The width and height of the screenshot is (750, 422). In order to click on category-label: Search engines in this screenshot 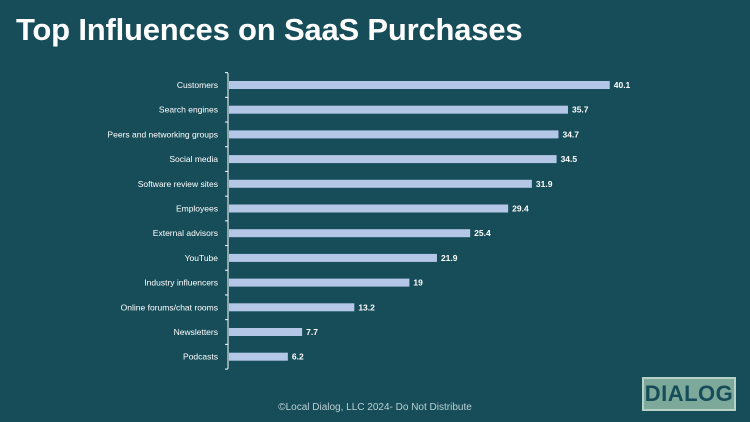, I will do `click(188, 110)`.